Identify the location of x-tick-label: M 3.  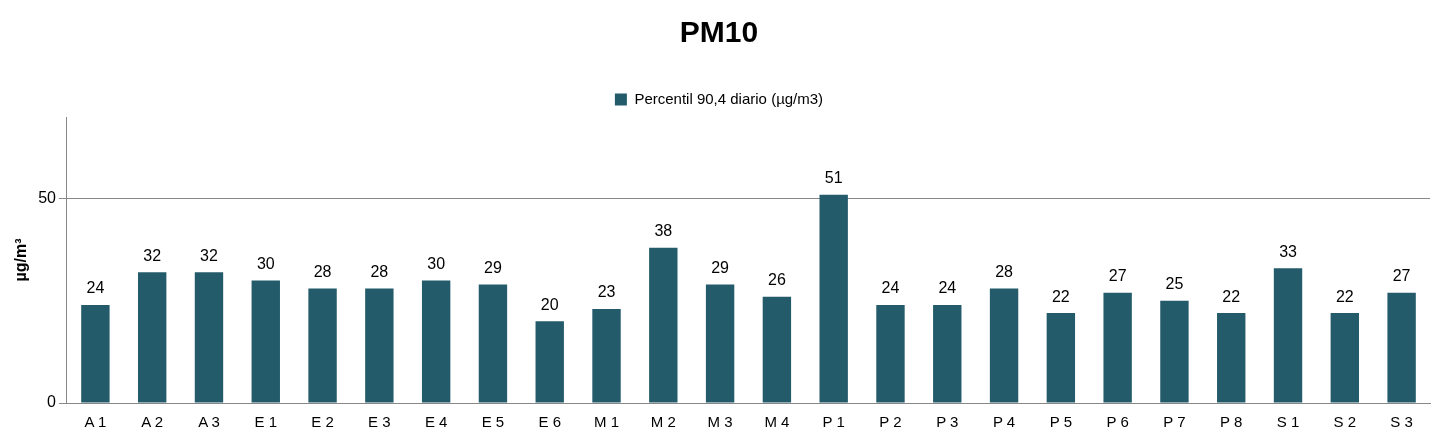
(720, 422).